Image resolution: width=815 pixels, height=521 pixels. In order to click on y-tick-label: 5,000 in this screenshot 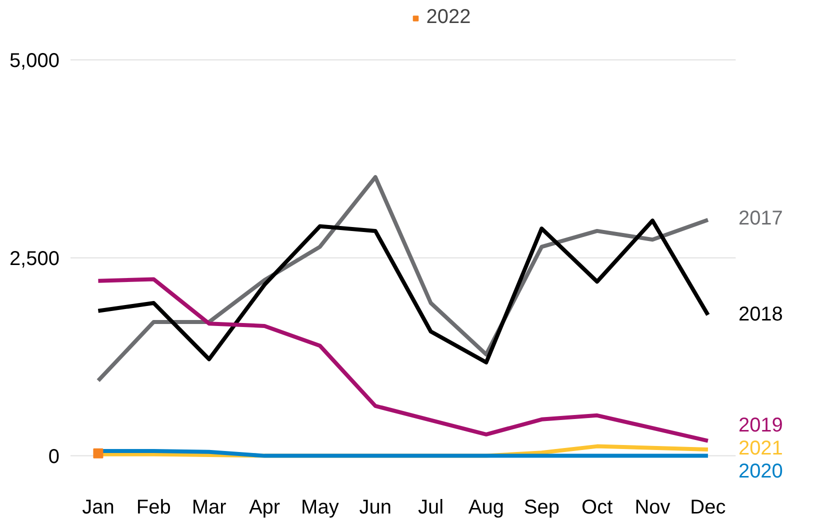, I will do `click(34, 61)`.